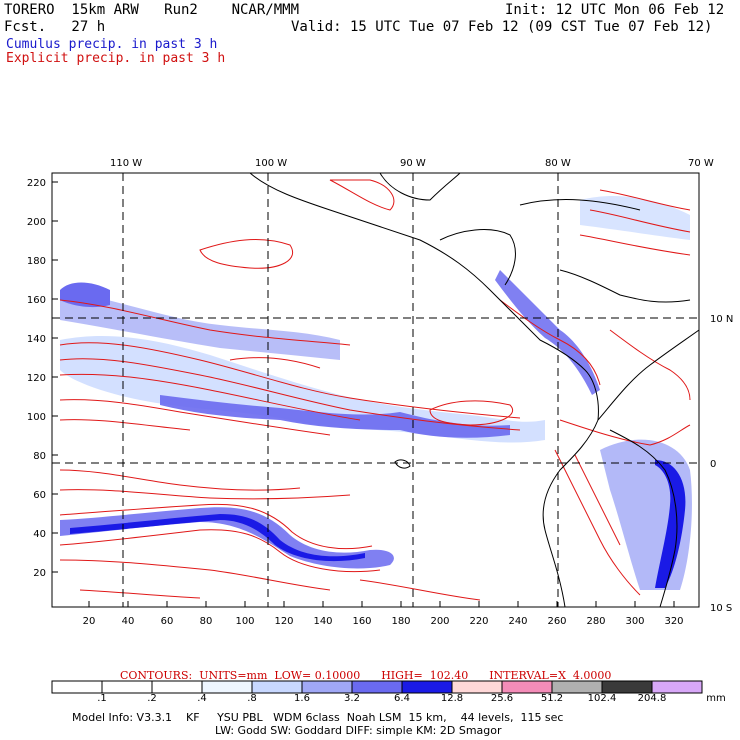 This screenshot has height=740, width=740. I want to click on y-tick-label: 120, so click(36, 378).